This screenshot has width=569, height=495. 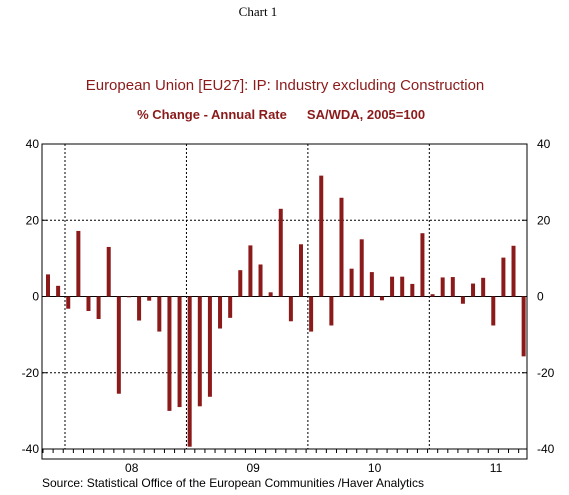 I want to click on chart-subtitle-right: SA/WDA, 2005=100, so click(x=366, y=114).